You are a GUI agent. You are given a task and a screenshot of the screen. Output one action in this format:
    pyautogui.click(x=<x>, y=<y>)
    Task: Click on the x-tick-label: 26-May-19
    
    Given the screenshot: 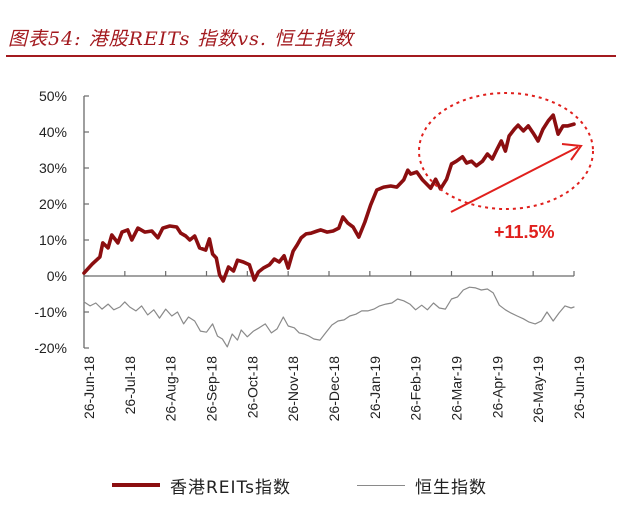 What is the action you would take?
    pyautogui.click(x=538, y=389)
    